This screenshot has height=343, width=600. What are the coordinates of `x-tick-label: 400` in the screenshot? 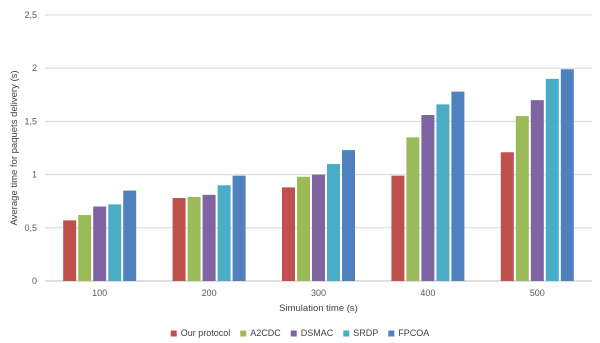 It's located at (427, 293).